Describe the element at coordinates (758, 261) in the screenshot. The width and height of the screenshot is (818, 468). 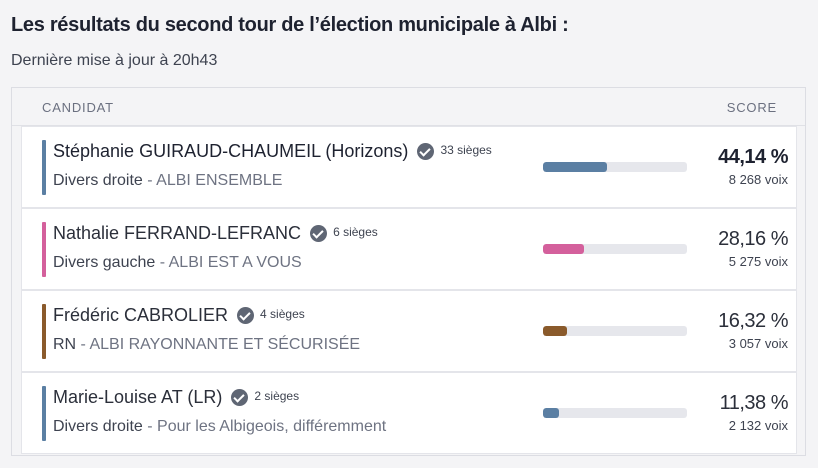
I see `vote-count: 5 275 voix` at that location.